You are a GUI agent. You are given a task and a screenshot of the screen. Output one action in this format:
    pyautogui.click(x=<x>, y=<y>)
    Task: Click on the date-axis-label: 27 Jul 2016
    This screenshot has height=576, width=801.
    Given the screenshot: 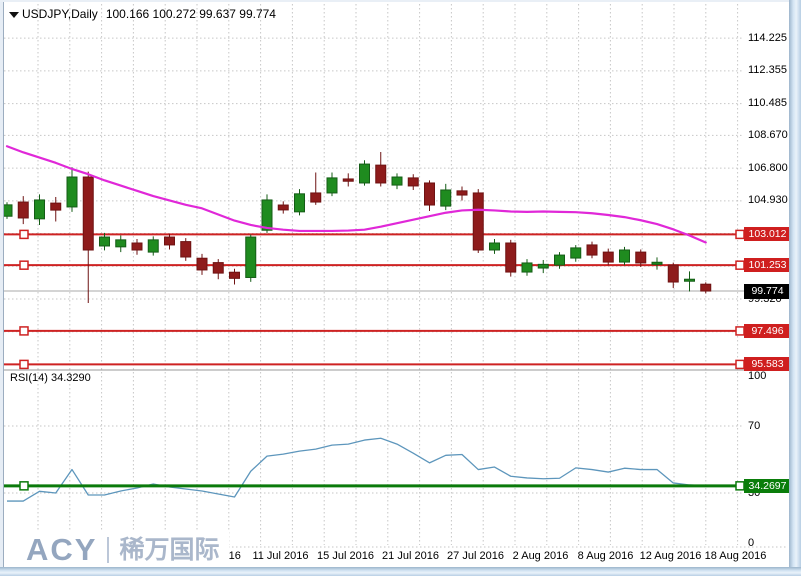 What is the action you would take?
    pyautogui.click(x=475, y=556)
    